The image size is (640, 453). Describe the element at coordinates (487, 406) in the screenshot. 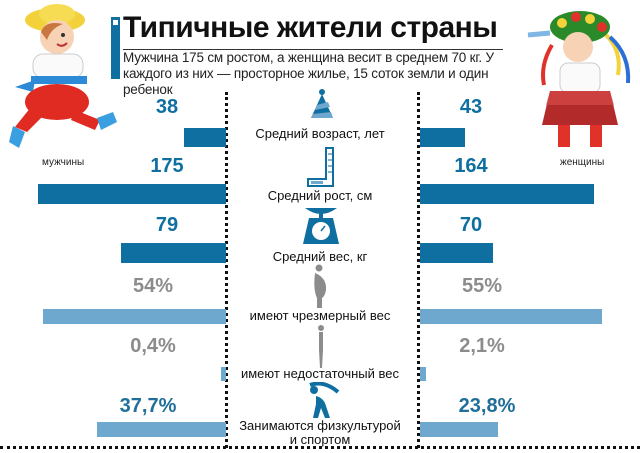

I see `women-sports-value: 23,8%` at that location.